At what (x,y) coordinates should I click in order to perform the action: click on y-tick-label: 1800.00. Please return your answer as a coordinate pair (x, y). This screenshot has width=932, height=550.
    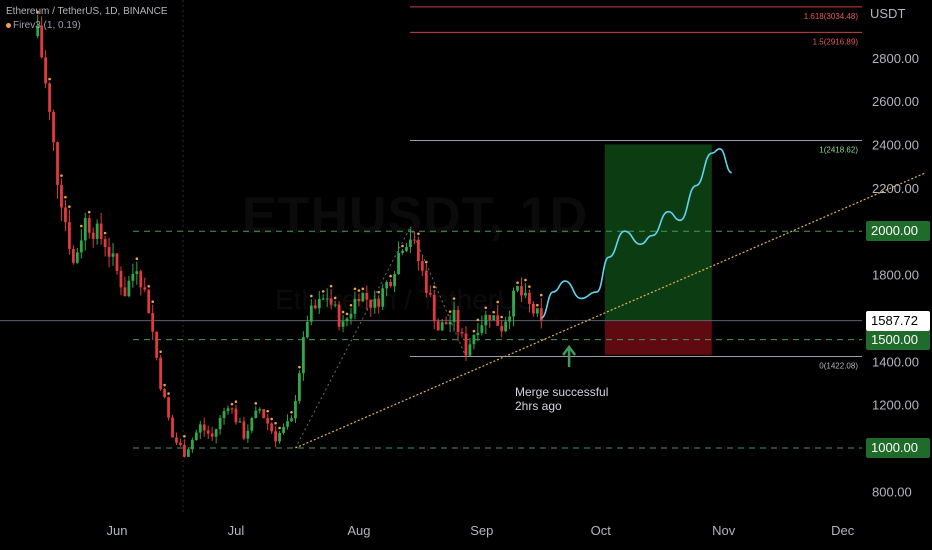
    Looking at the image, I should click on (895, 275).